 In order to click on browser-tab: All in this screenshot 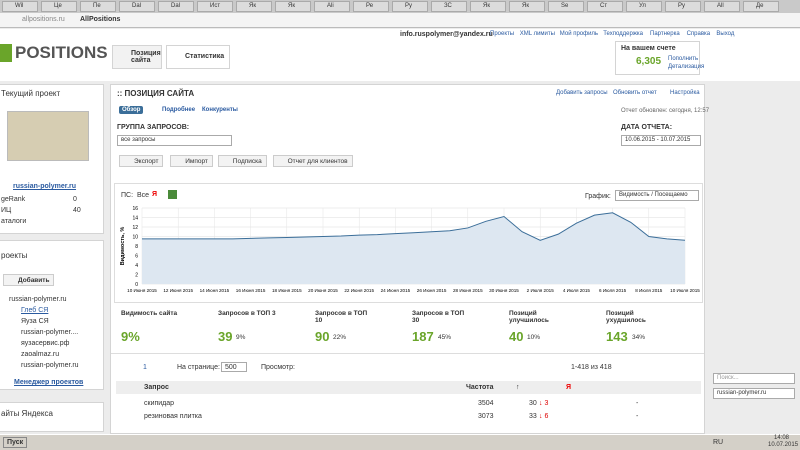, I will do `click(722, 6)`.